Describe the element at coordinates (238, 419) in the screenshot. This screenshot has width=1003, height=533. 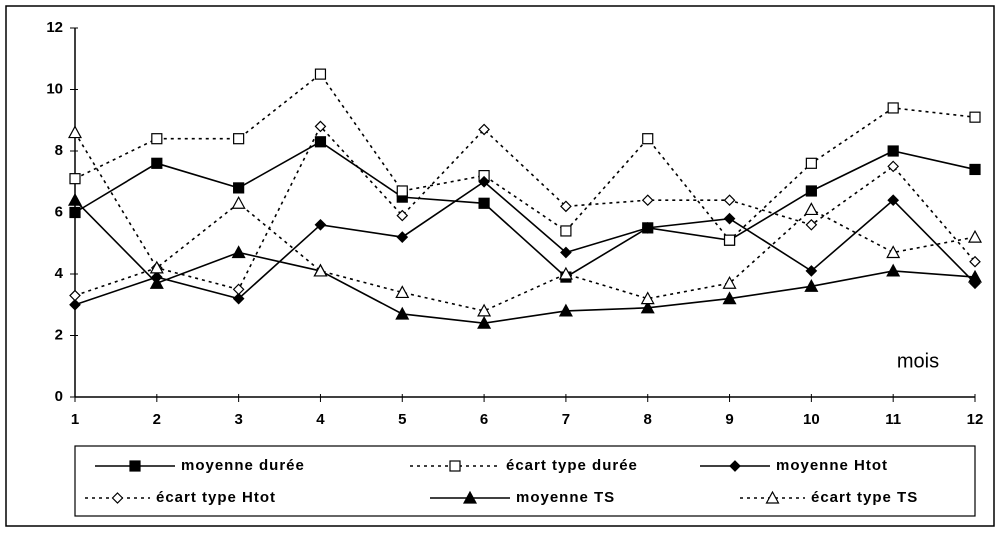
I see `x-tick-label: 3` at that location.